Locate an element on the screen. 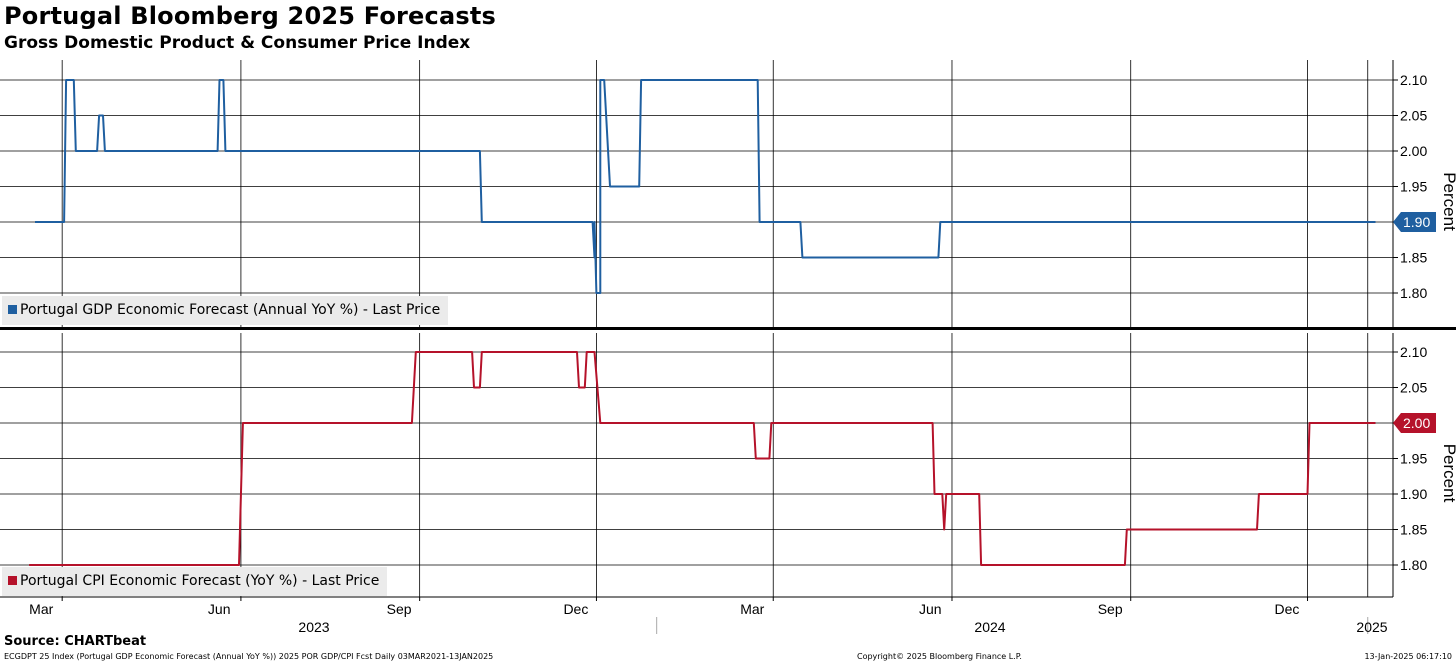  x-tick-label-year: 2025 is located at coordinates (1371, 627).